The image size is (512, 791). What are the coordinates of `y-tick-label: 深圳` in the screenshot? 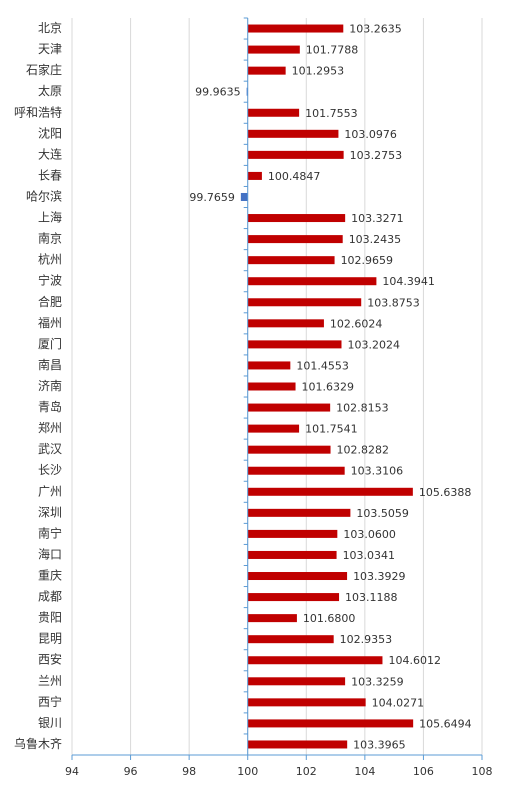 It's located at (50, 512).